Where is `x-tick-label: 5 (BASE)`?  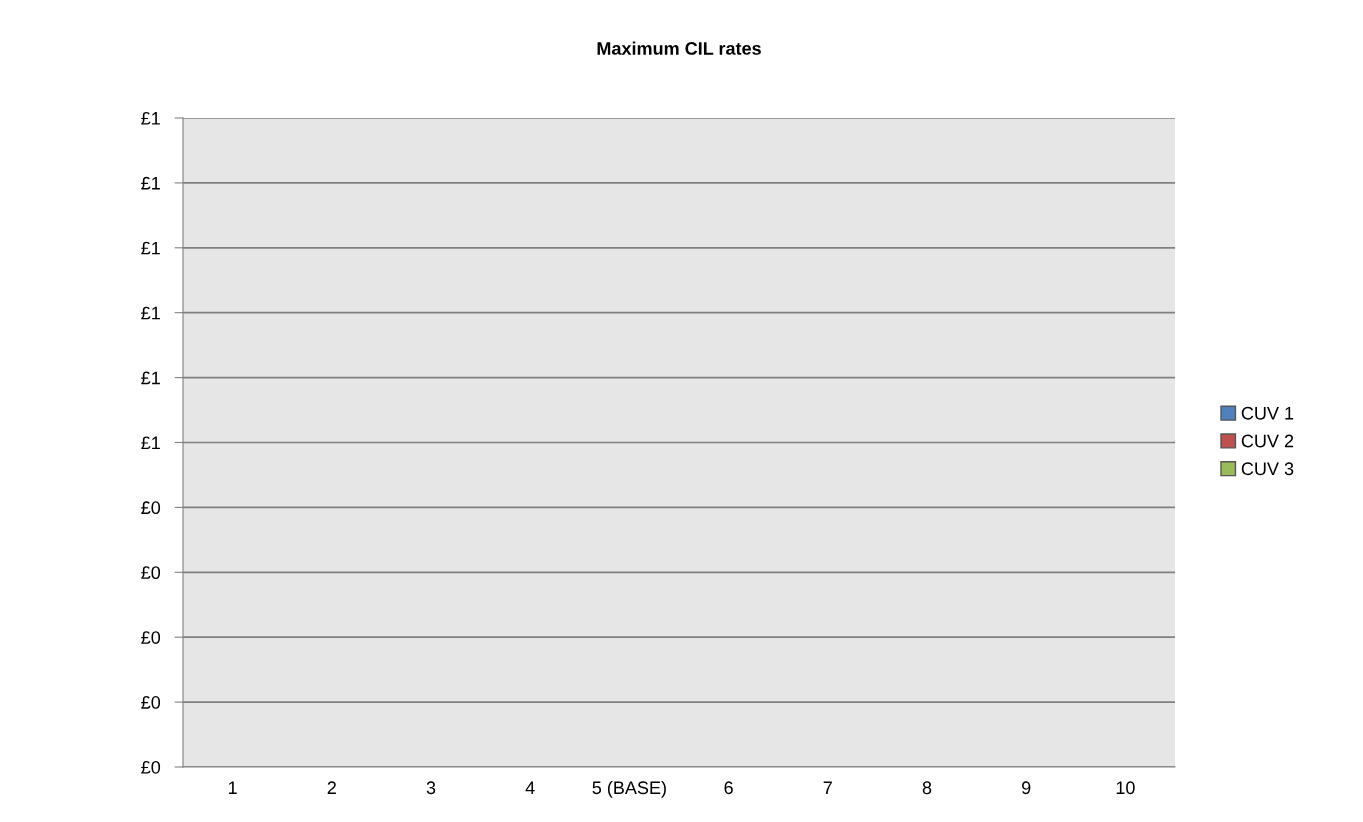 x-tick-label: 5 (BASE) is located at coordinates (629, 789).